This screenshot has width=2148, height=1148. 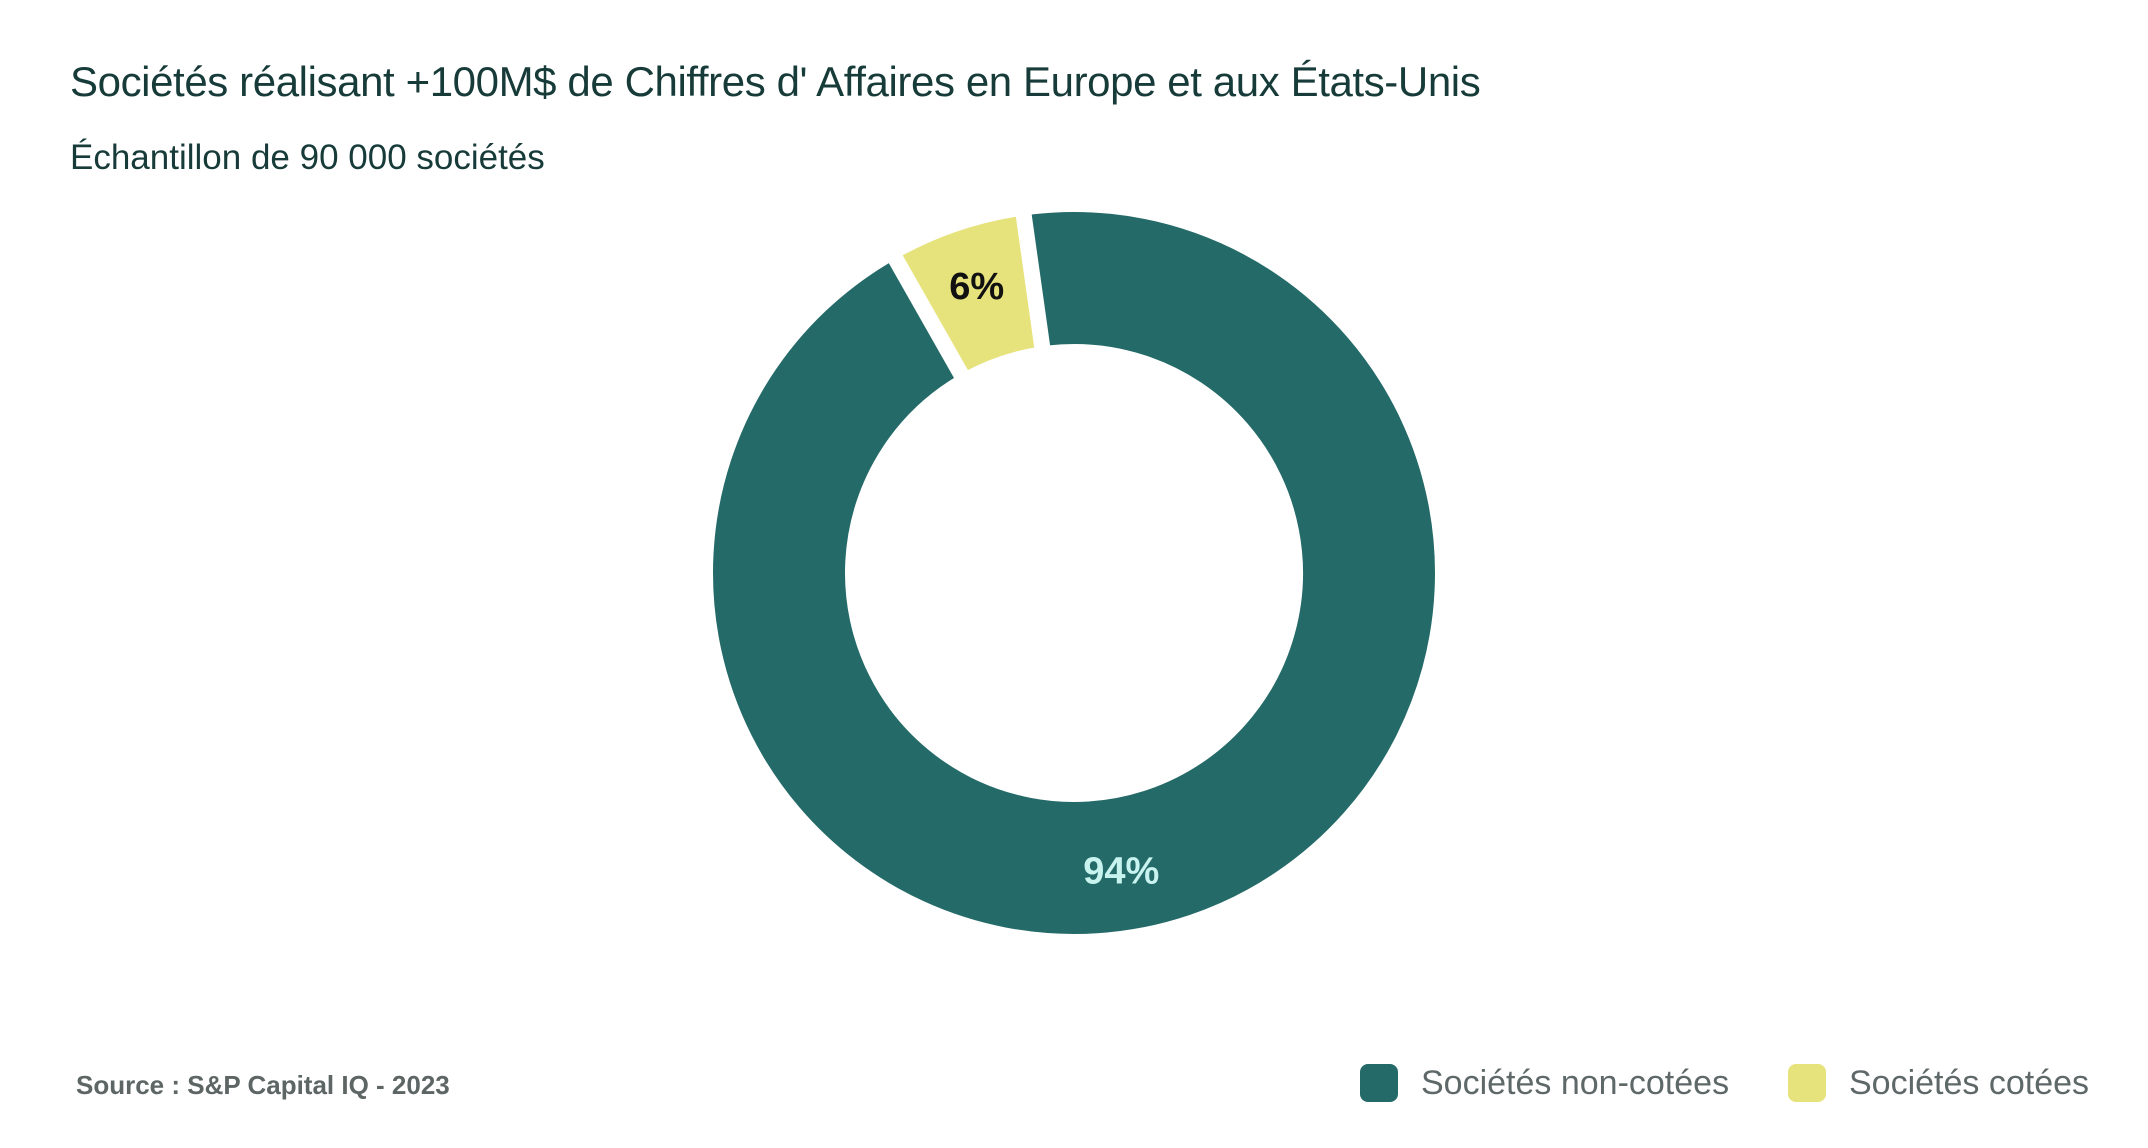 I want to click on legend-item-non-listed: Sociétés non-cotées, so click(x=1544, y=1083).